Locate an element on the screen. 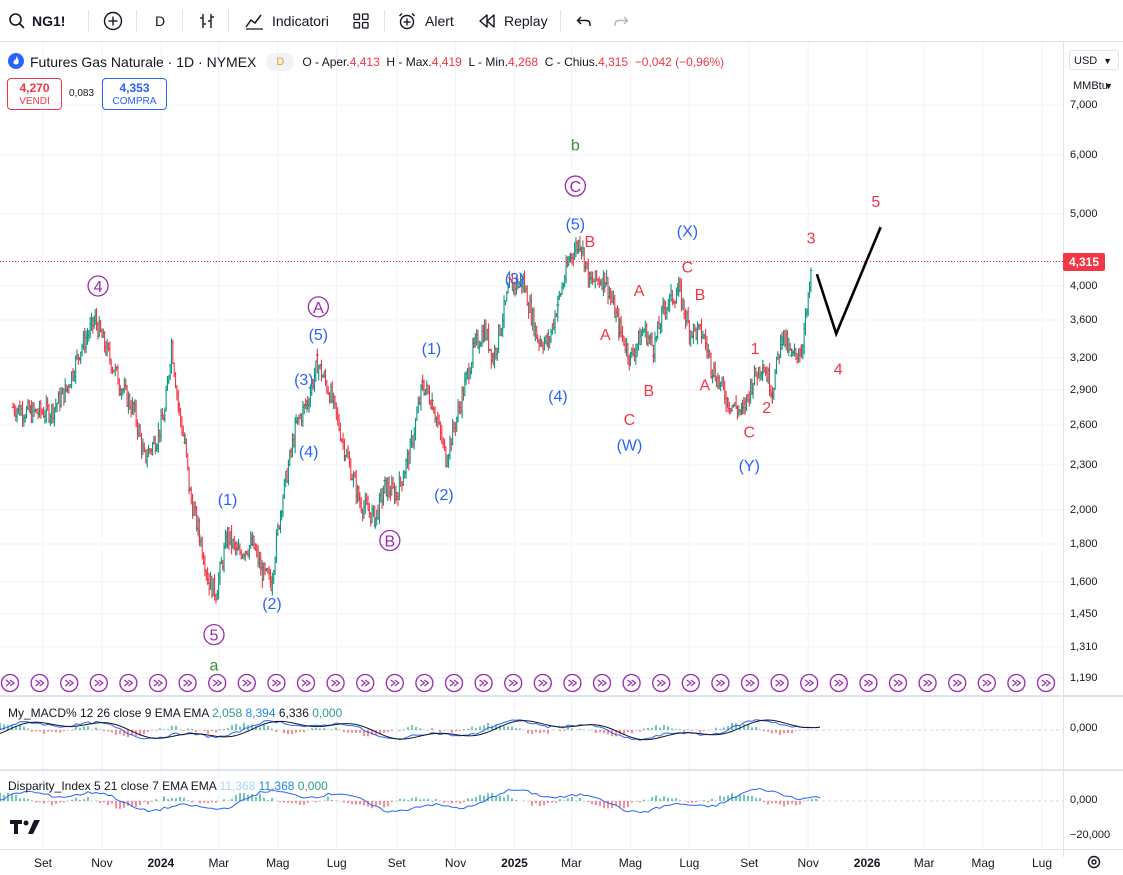  wave-label: (4) is located at coordinates (309, 452).